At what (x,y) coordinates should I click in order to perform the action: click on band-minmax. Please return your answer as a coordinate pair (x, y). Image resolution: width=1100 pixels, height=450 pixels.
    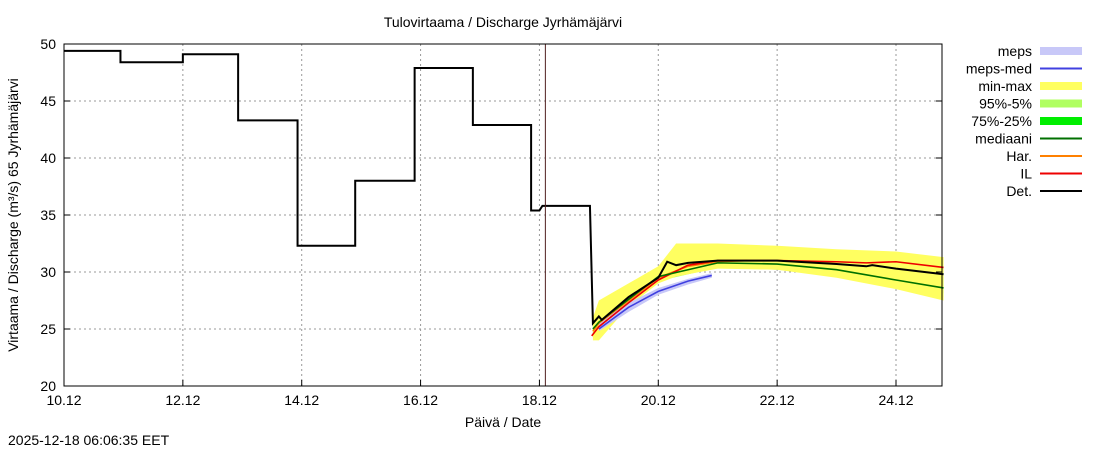
    Looking at the image, I should click on (768, 292).